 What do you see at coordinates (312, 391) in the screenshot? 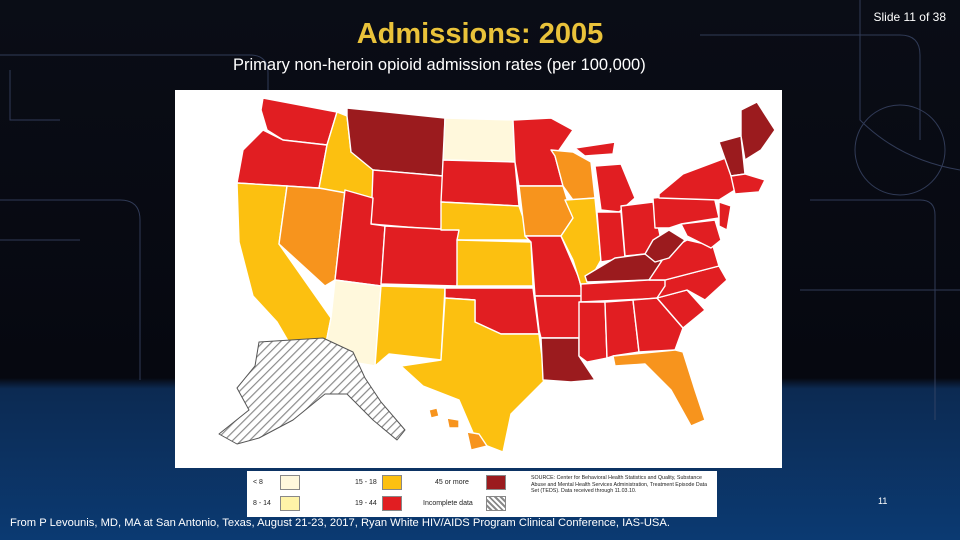
I see `state-AK` at bounding box center [312, 391].